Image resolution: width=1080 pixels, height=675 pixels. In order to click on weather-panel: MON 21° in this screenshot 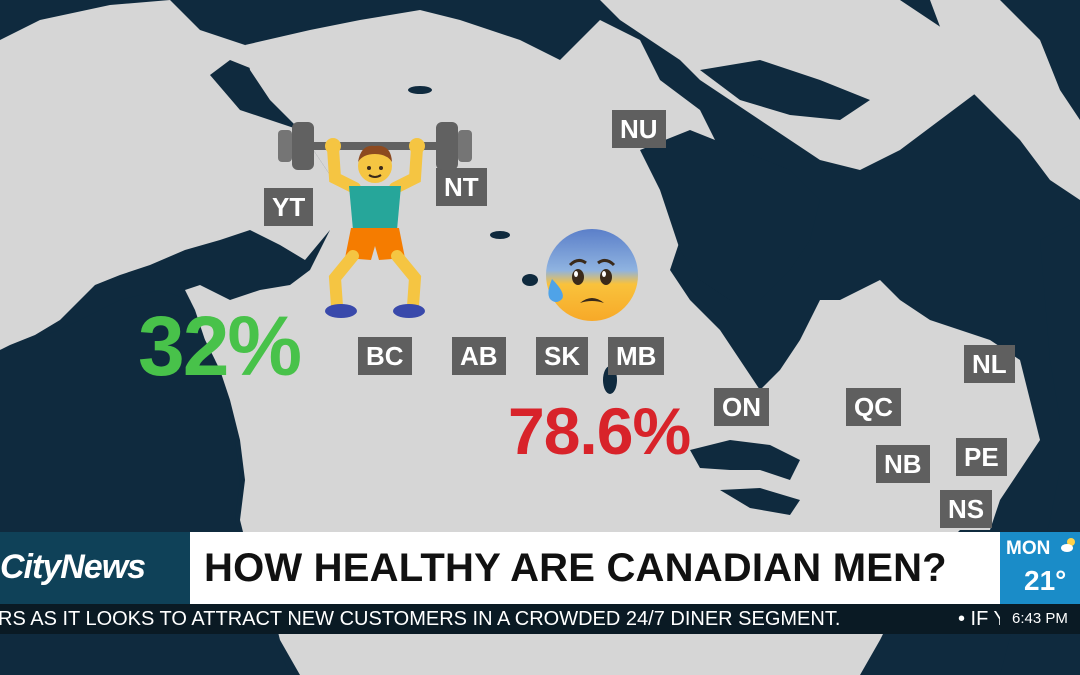, I will do `click(1040, 568)`.